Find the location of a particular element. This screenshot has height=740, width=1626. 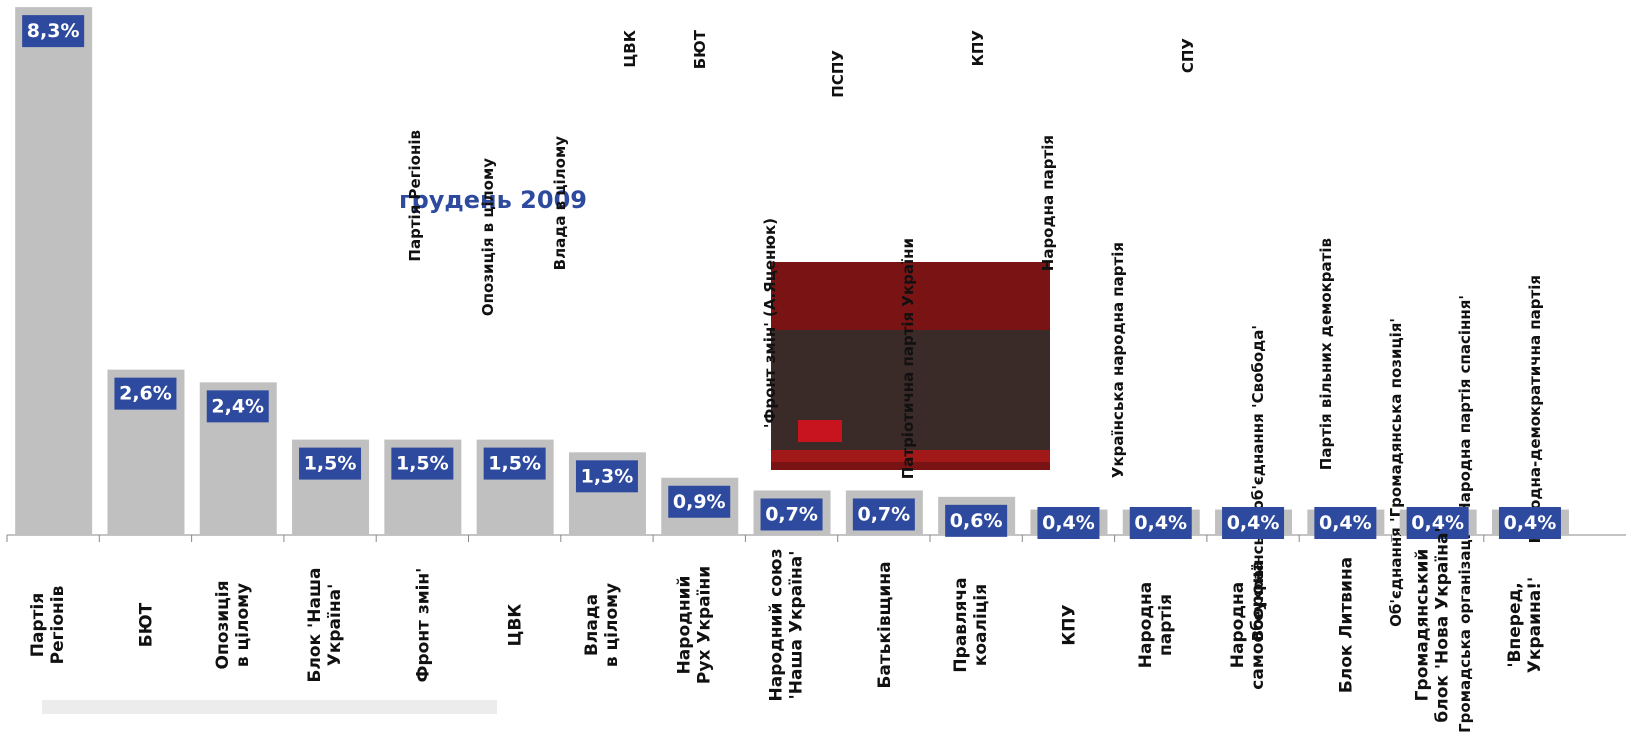

x-tick-label: БЮТ is located at coordinates (146, 624).